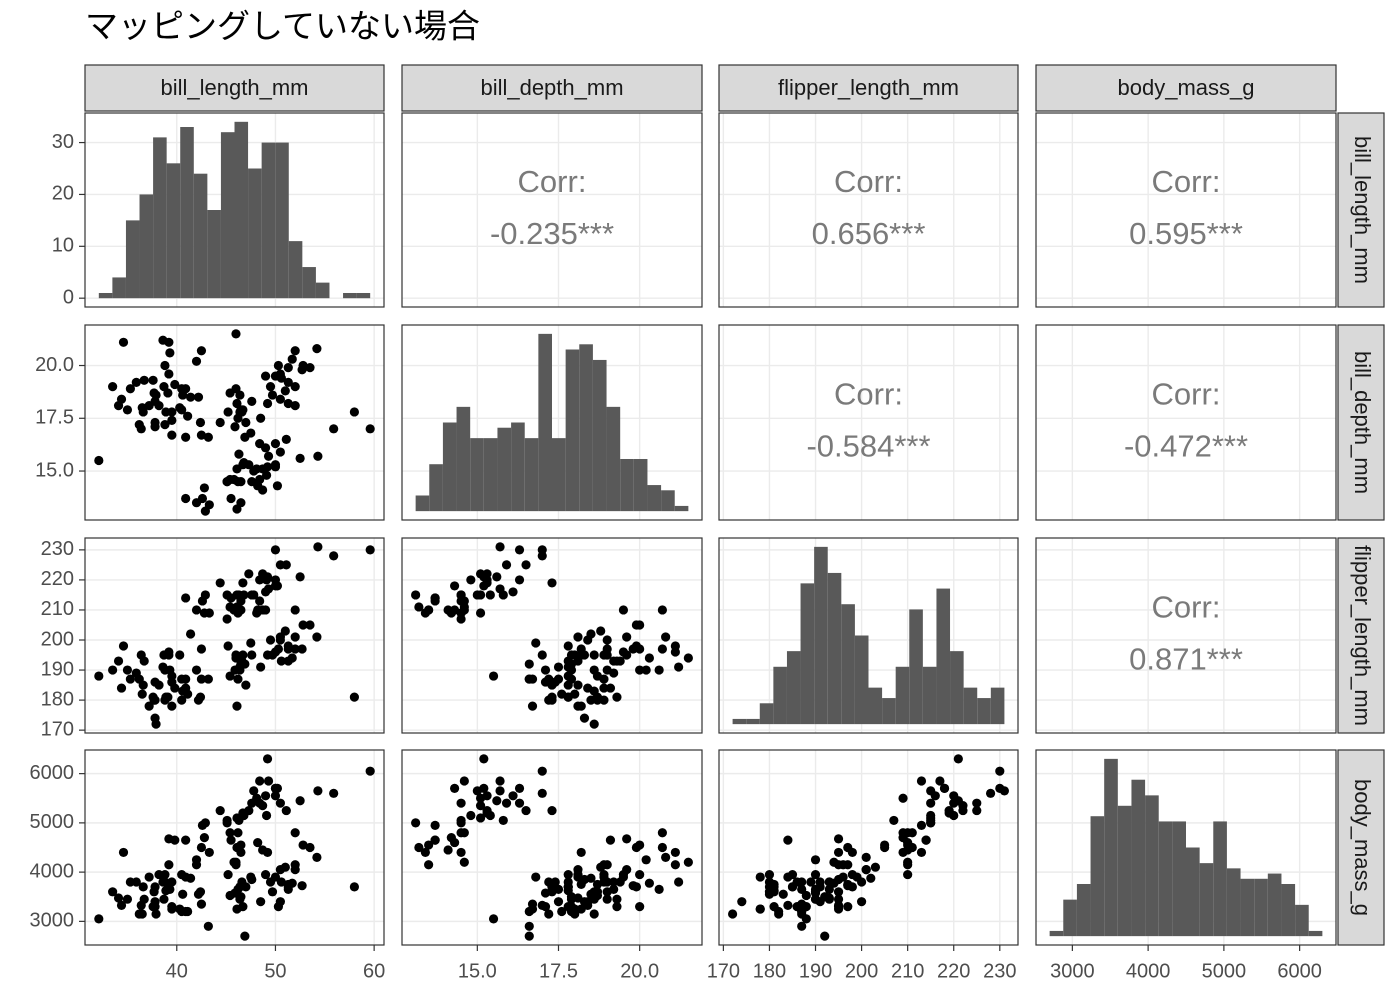  What do you see at coordinates (374, 971) in the screenshot?
I see `x-tick-label: 60` at bounding box center [374, 971].